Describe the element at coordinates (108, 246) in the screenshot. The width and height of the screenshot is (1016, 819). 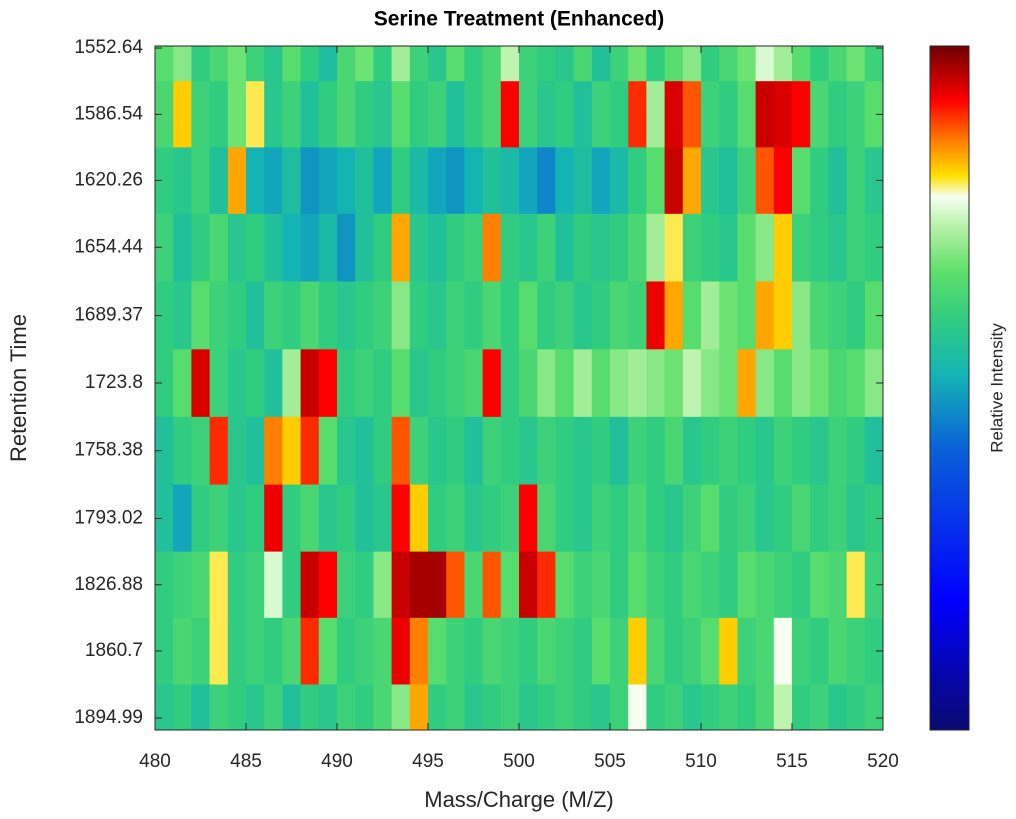
I see `y-tick-label: 1654.44` at that location.